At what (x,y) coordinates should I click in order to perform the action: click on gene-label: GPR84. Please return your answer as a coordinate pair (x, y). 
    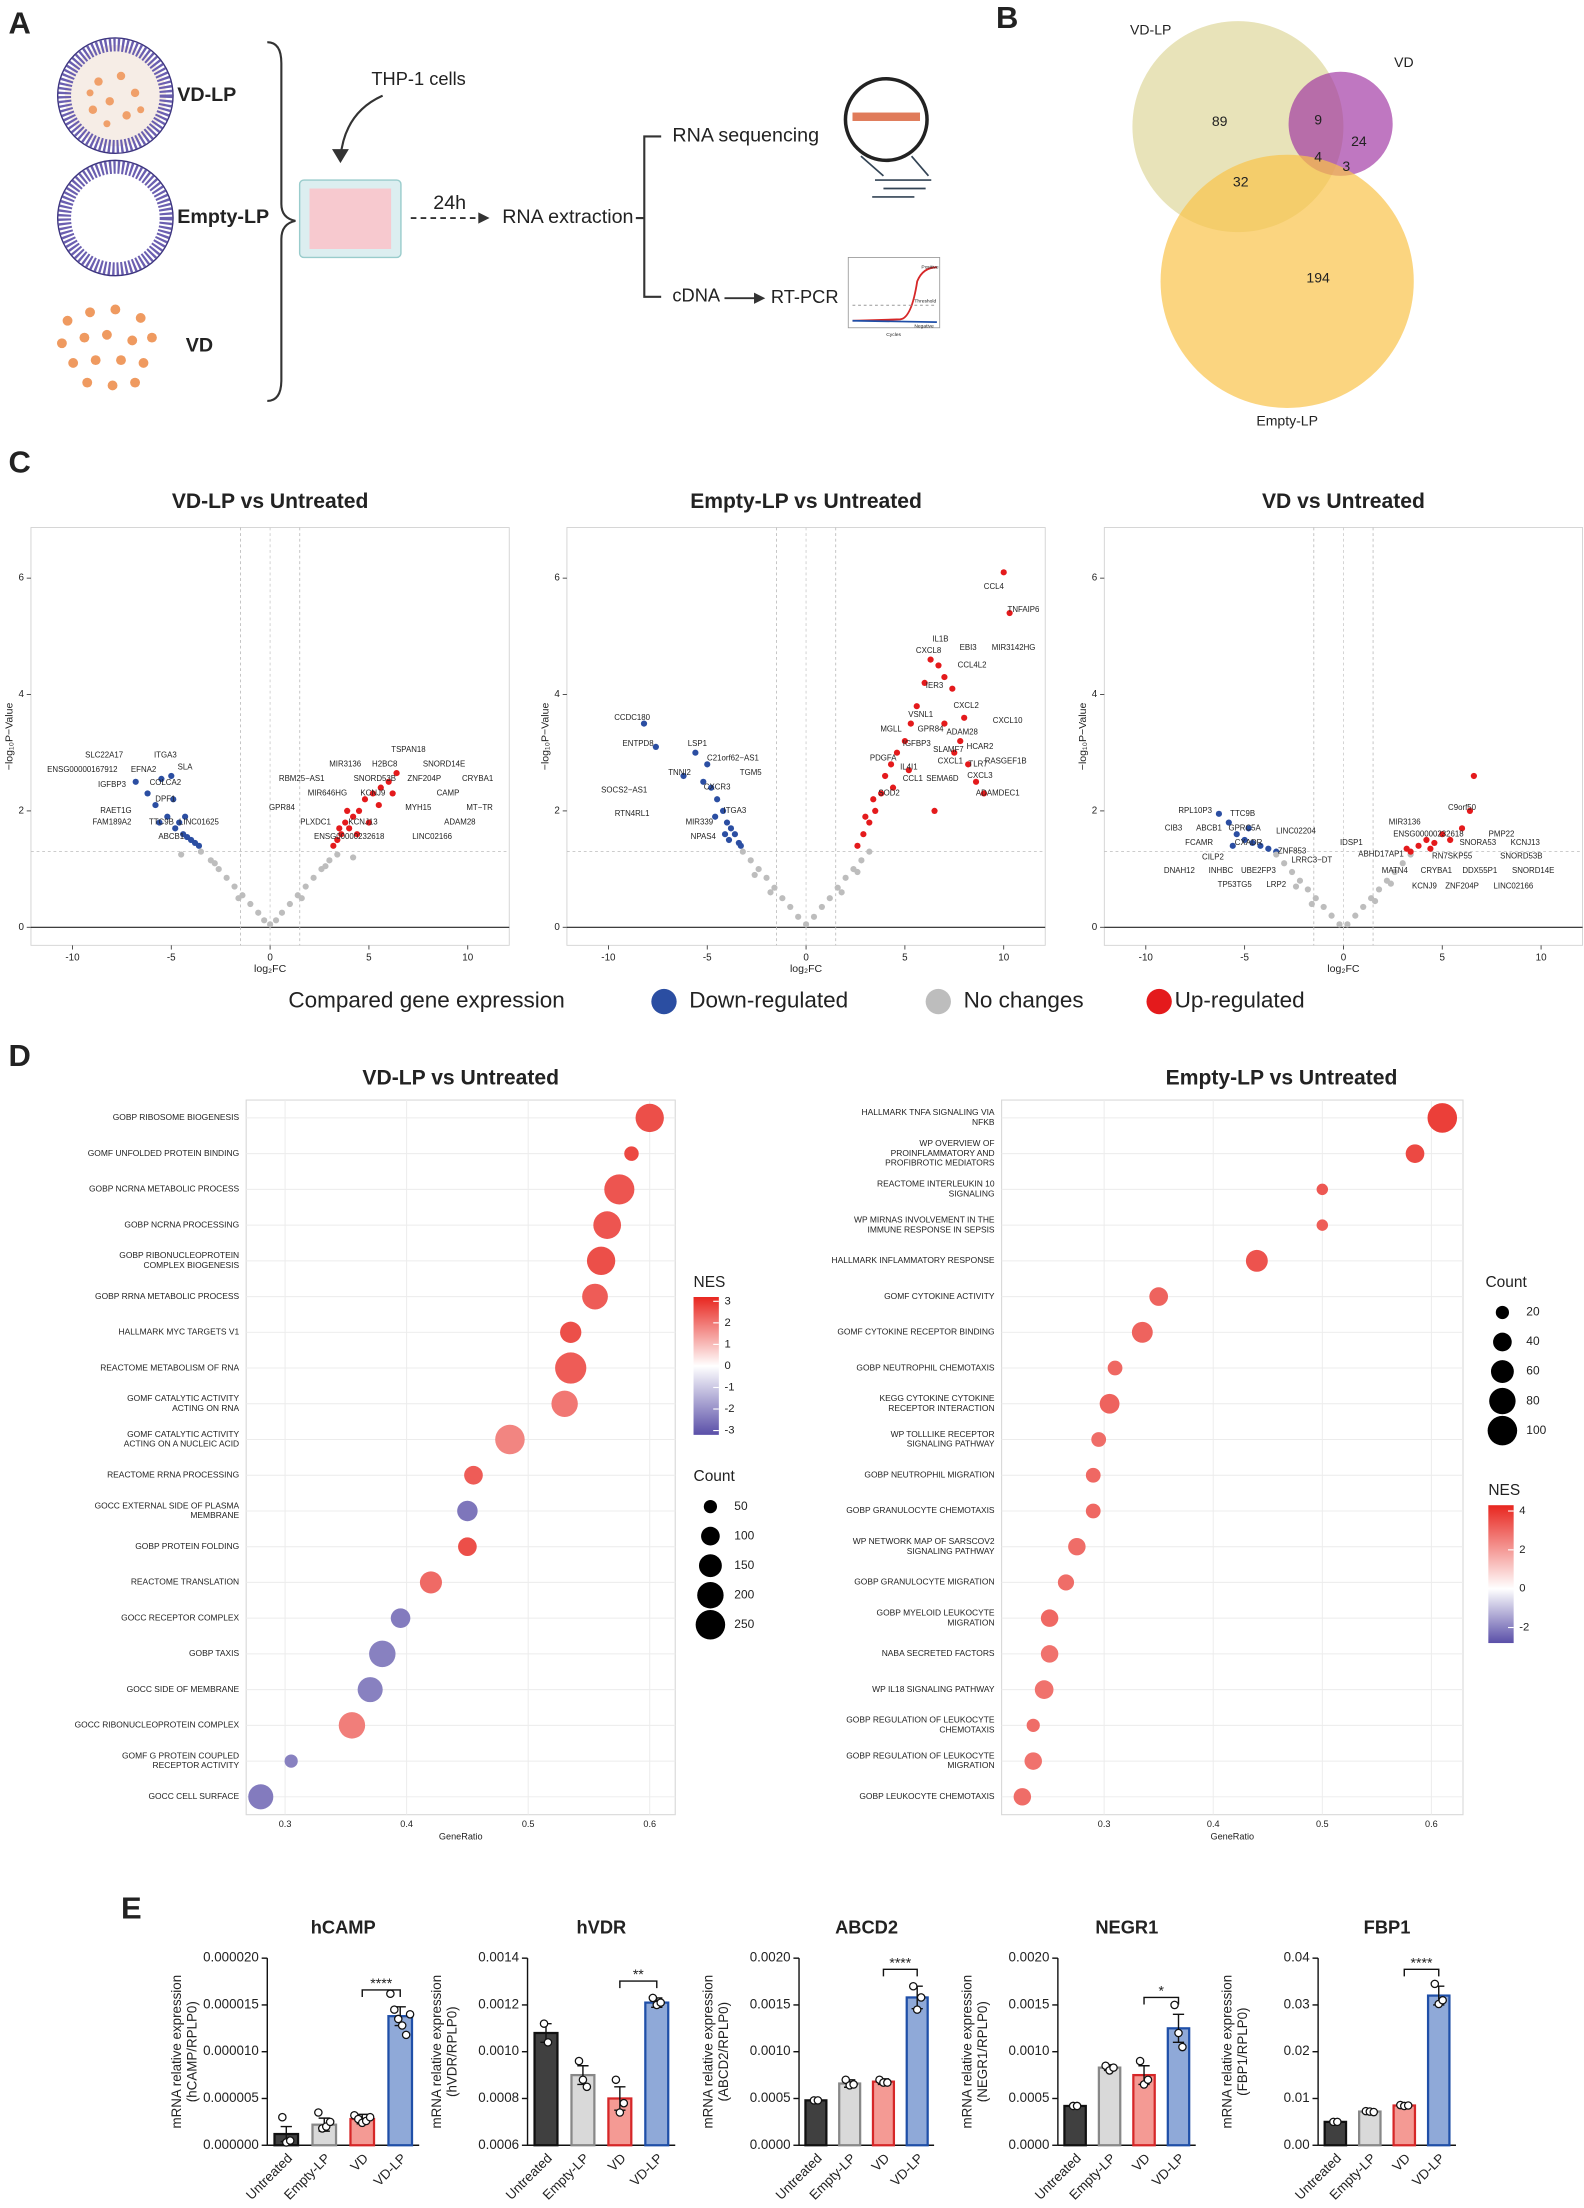
    Looking at the image, I should click on (931, 729).